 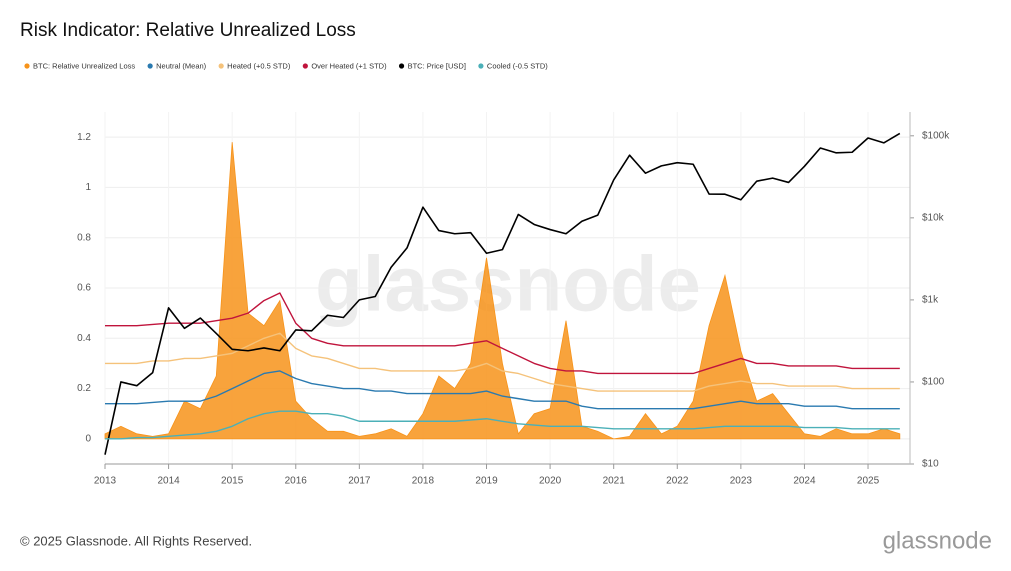 I want to click on y2-tick-label: $10, so click(x=930, y=464).